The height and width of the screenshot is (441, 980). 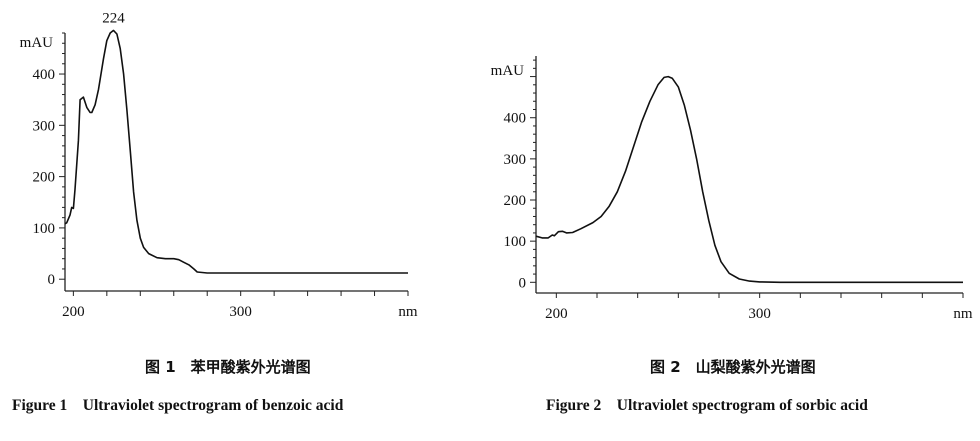 What do you see at coordinates (408, 312) in the screenshot?
I see `chart1-x-axis-label: nm` at bounding box center [408, 312].